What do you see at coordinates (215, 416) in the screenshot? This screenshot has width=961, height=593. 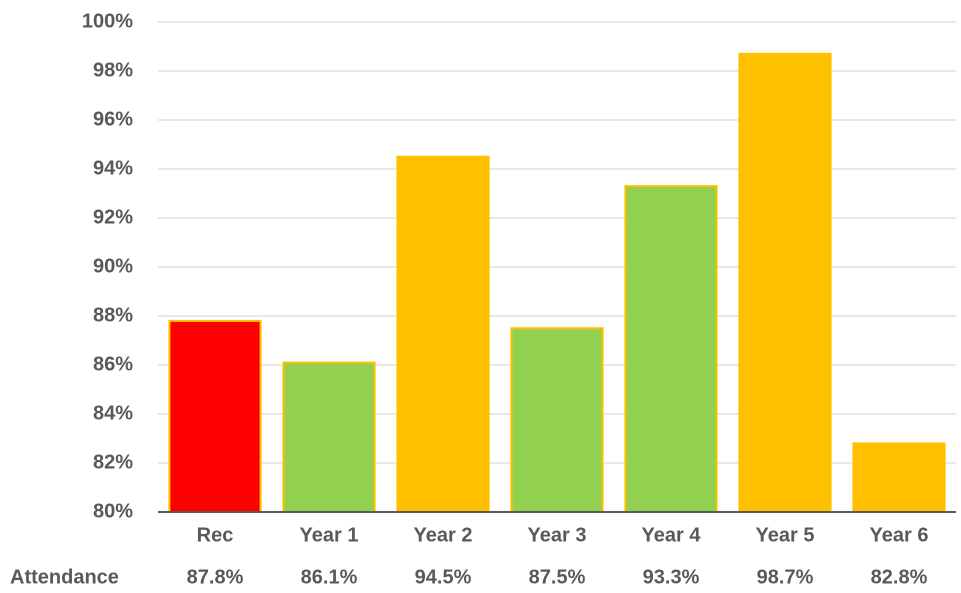 I see `bar-rec` at bounding box center [215, 416].